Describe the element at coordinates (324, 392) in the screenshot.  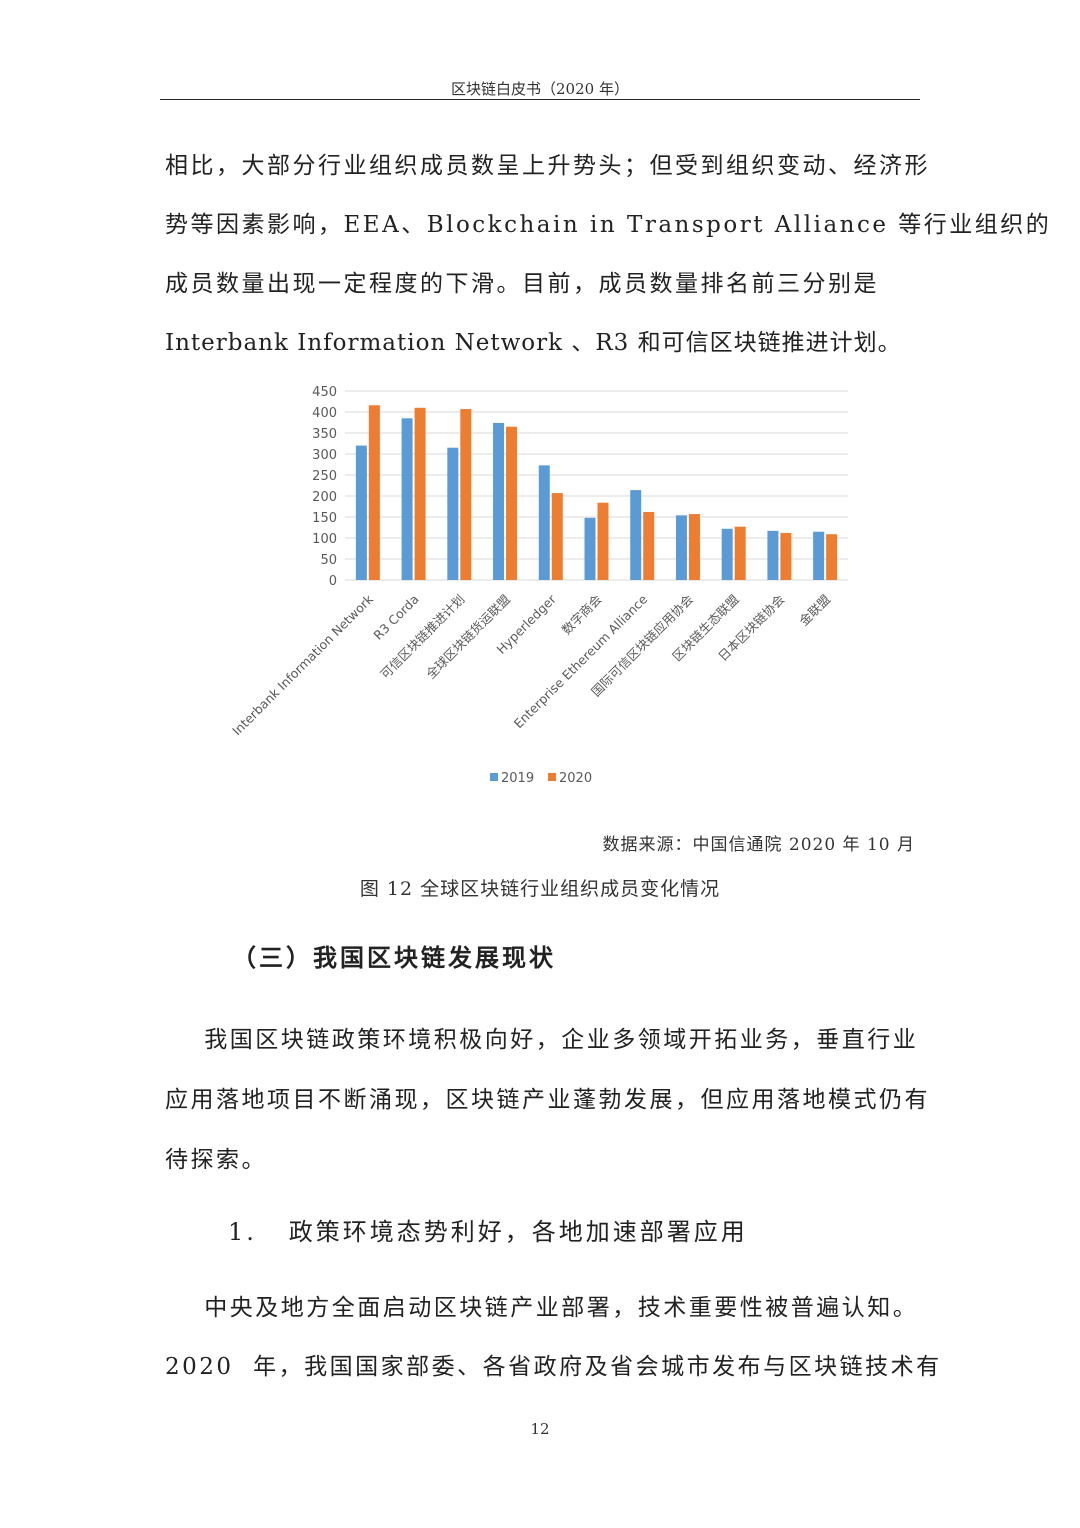
I see `y-tick-label: 450` at that location.